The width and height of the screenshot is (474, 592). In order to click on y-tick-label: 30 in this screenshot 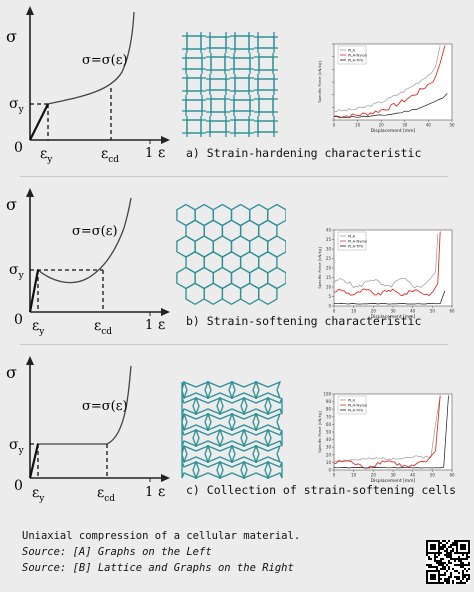, I will do `click(329, 249)`.